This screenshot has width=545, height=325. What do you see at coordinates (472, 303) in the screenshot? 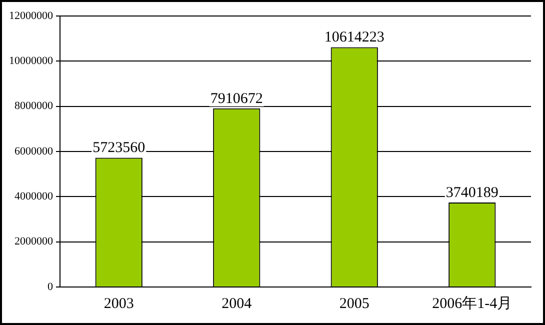
I see `x-tick-label: 2006年1-4月` at bounding box center [472, 303].